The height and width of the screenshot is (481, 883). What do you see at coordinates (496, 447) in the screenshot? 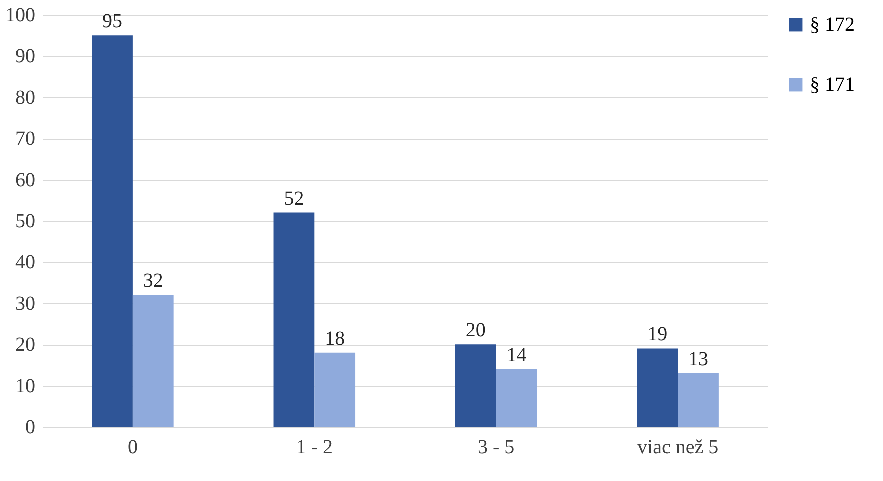
I see `x-tick-label: 3 - 5` at bounding box center [496, 447].